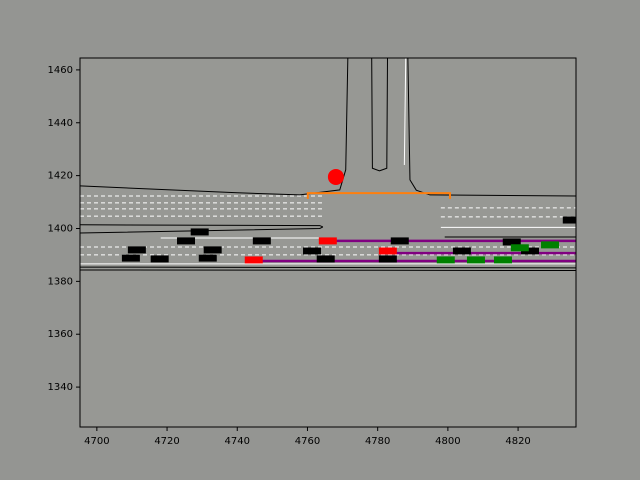 The image size is (640, 480). Describe the element at coordinates (60, 123) in the screenshot. I see `y-tick-label: 1440` at that location.